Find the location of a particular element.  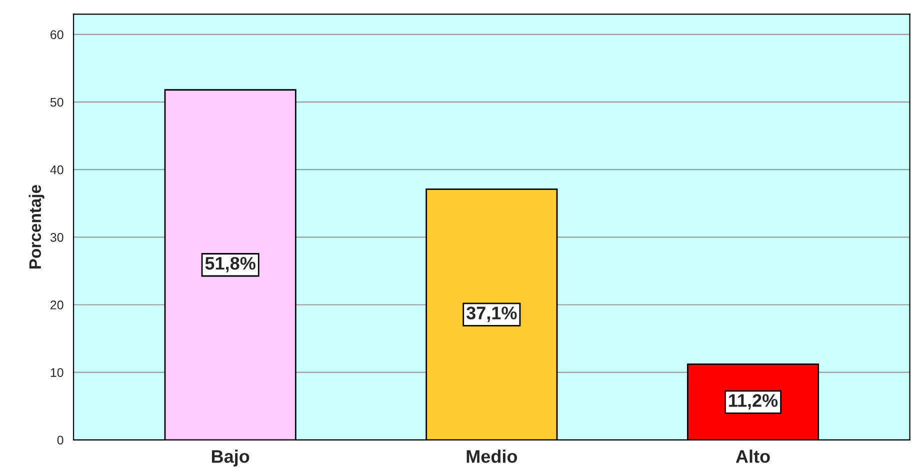

y-tick-label: 20 is located at coordinates (57, 305).